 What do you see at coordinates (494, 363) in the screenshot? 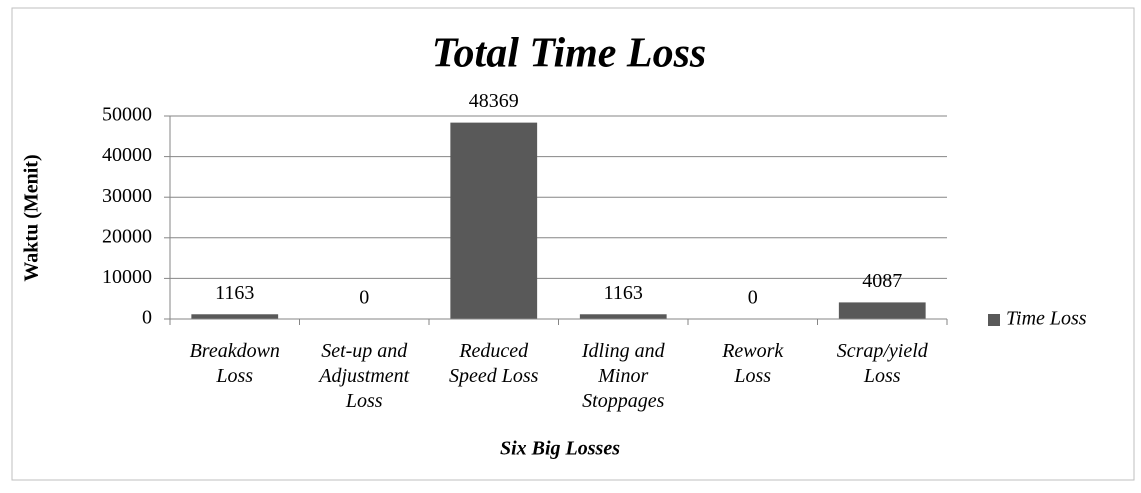
I see `x-tick-label: Reduced Speed Loss` at bounding box center [494, 363].